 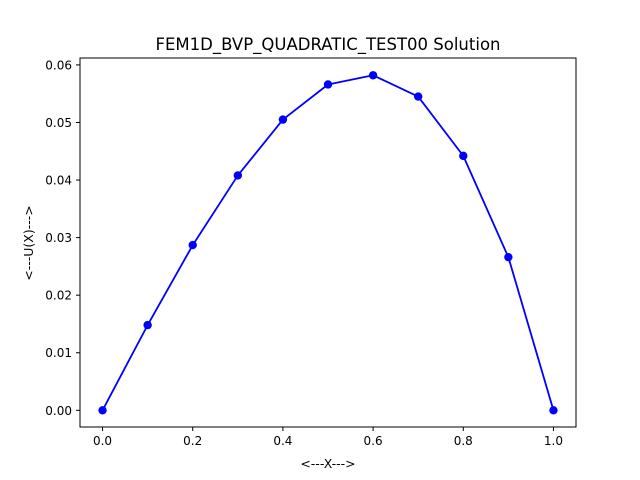 I want to click on x-tick-label: 0.6, so click(x=373, y=441).